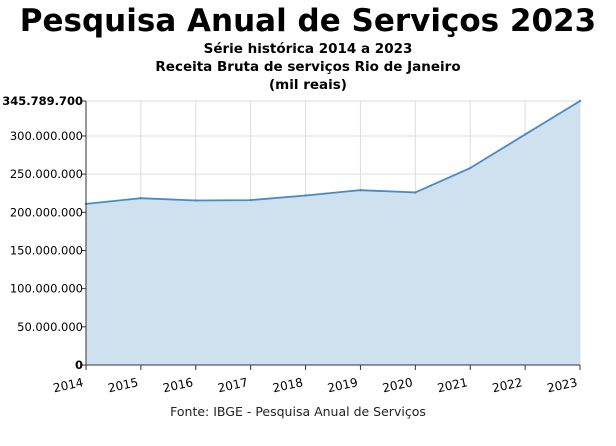 This screenshot has width=616, height=446. I want to click on x-tick-label: 2022, so click(507, 385).